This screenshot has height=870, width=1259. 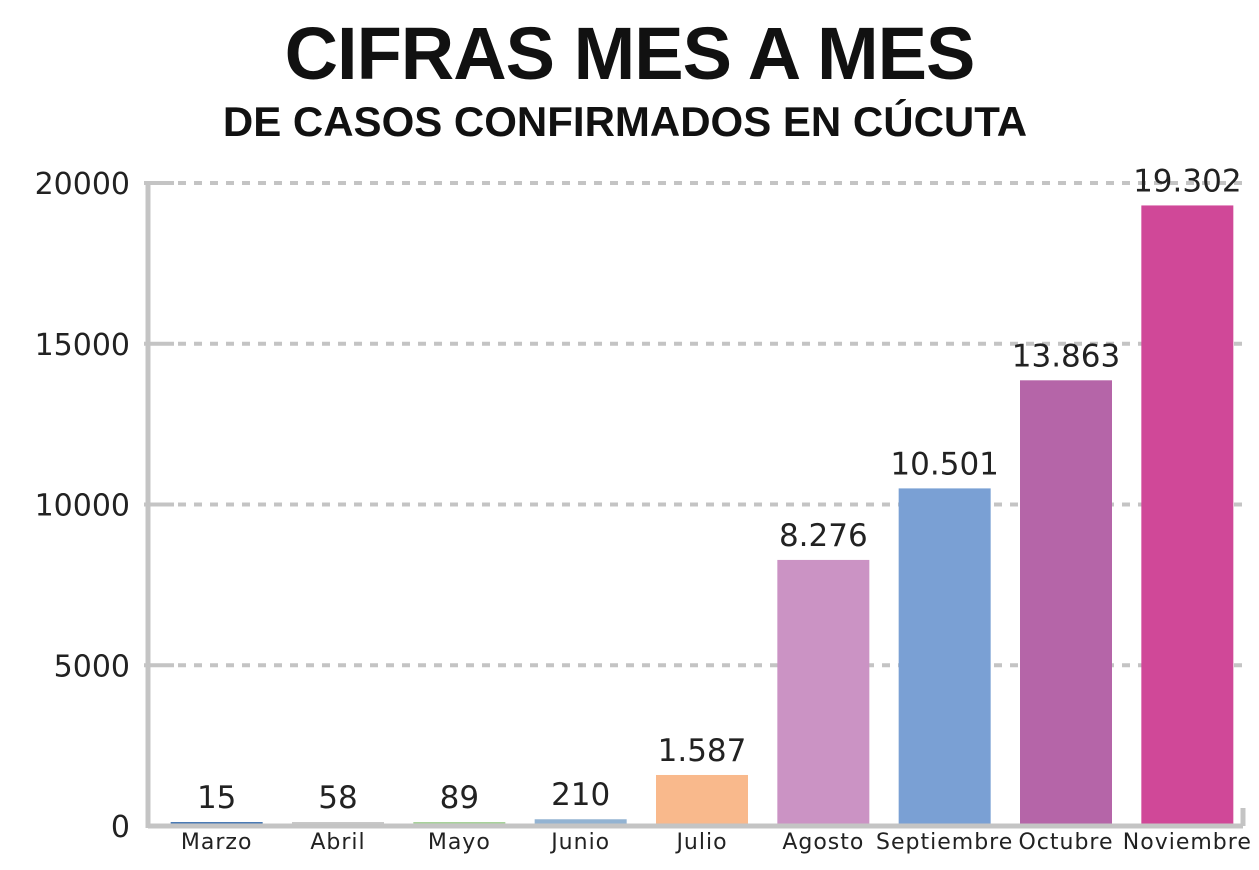 What do you see at coordinates (702, 751) in the screenshot?
I see `data-label: 1.587` at bounding box center [702, 751].